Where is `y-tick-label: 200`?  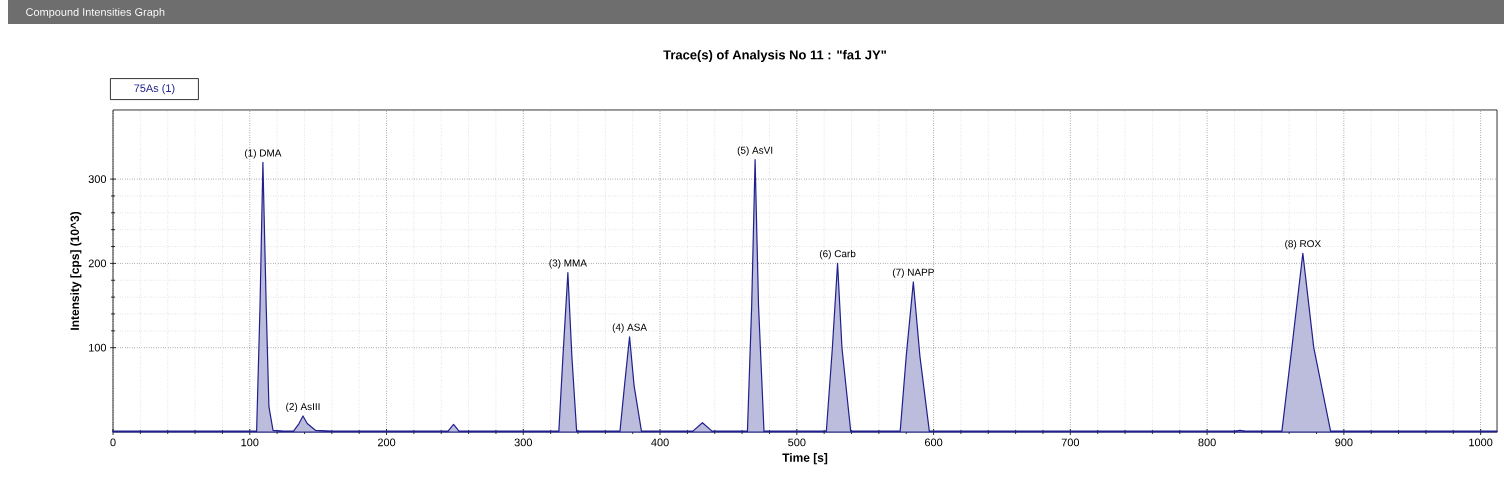 y-tick-label: 200 is located at coordinates (97, 263).